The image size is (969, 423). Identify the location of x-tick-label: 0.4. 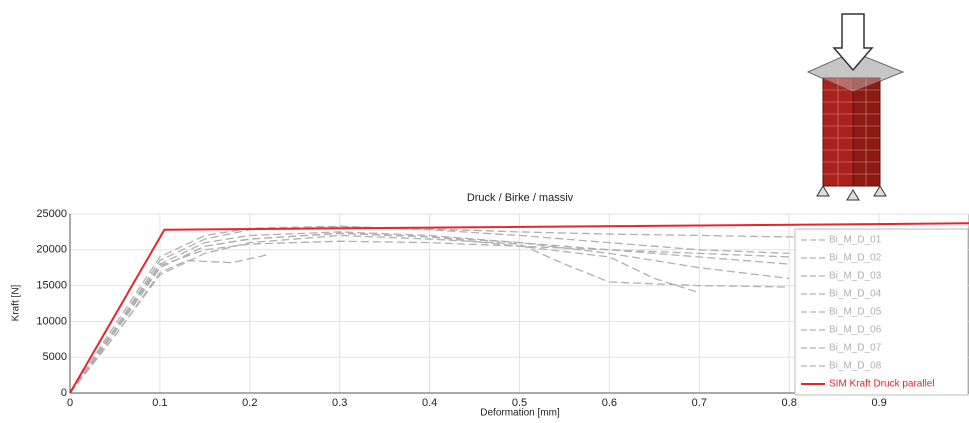
(429, 403).